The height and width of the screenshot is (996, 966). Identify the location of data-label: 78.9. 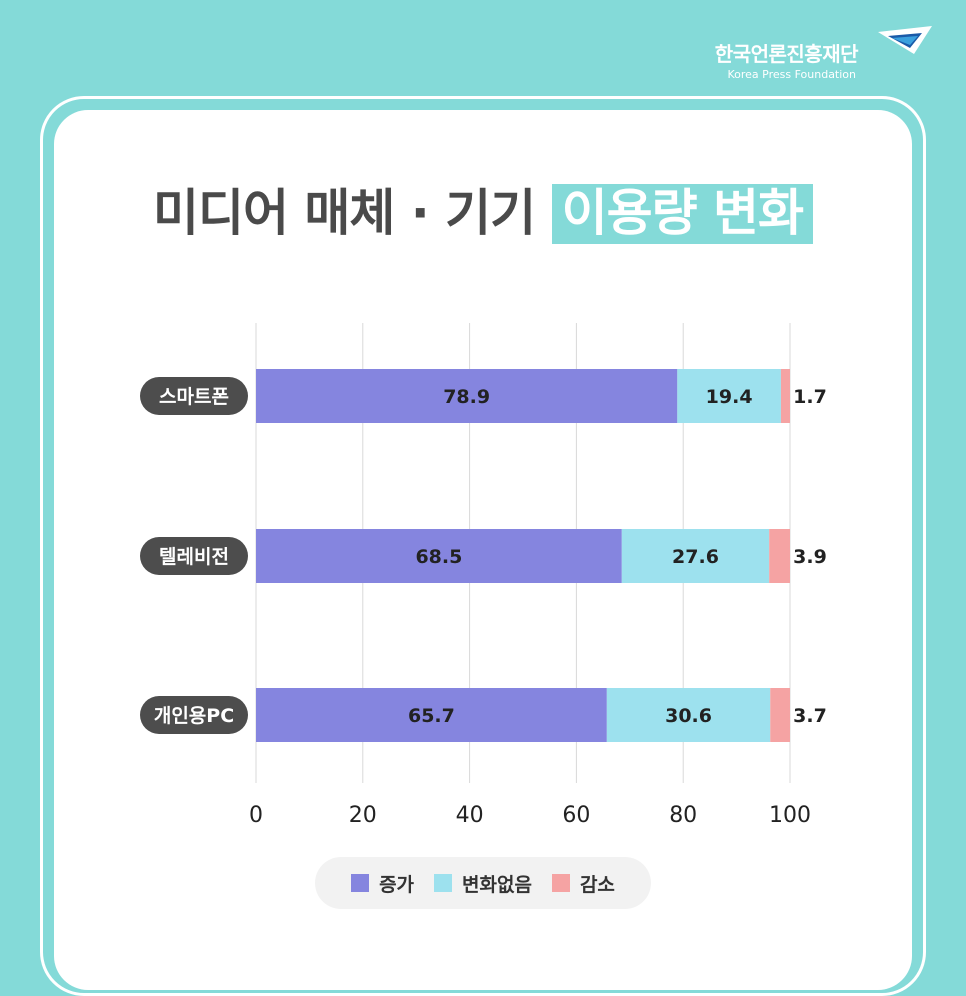
(466, 397).